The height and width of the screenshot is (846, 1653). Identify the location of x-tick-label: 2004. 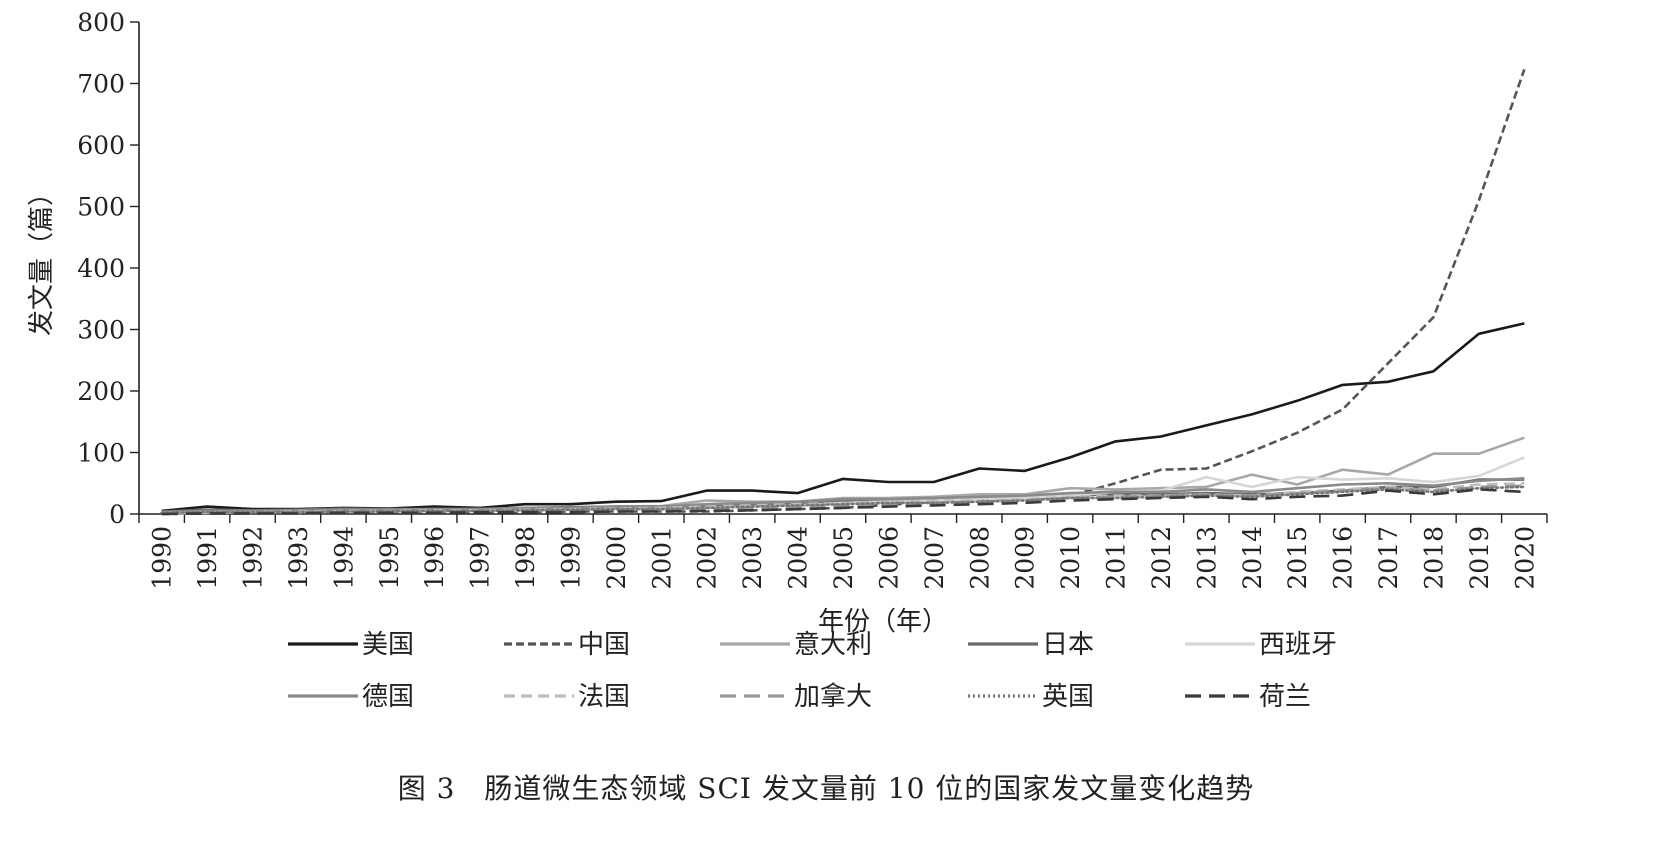
(798, 558).